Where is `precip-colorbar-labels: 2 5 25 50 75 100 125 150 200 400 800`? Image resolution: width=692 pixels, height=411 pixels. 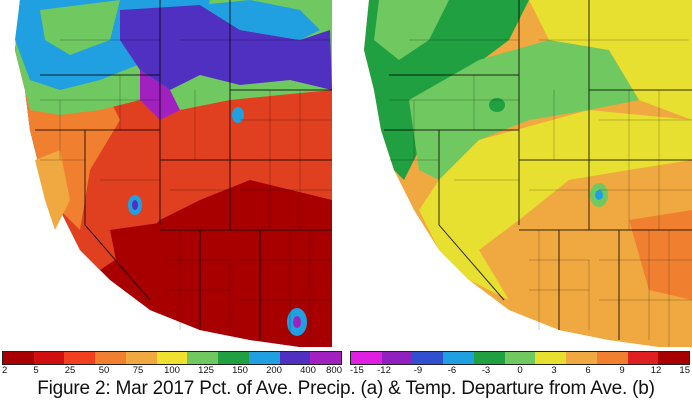
precip-colorbar-labels: 2 5 25 50 75 100 125 150 200 400 800 is located at coordinates (172, 371).